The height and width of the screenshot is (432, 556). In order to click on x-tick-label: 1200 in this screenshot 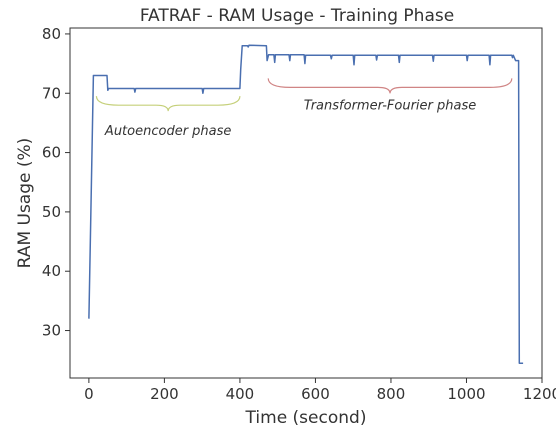, I will do `click(539, 394)`.